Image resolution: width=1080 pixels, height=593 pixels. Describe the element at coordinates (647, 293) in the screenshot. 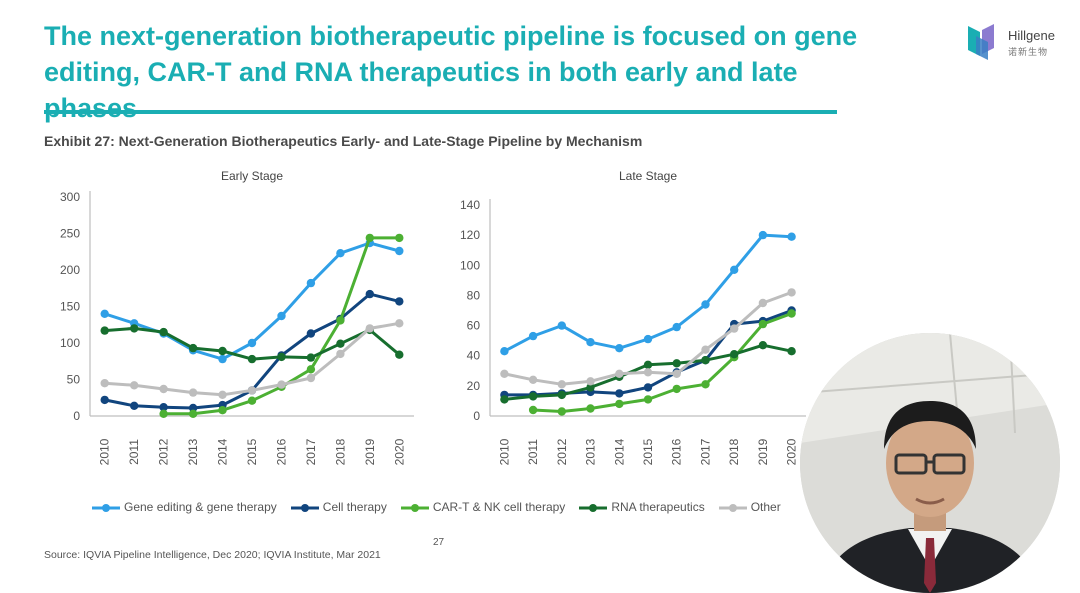

I see `series-line-gene` at that location.